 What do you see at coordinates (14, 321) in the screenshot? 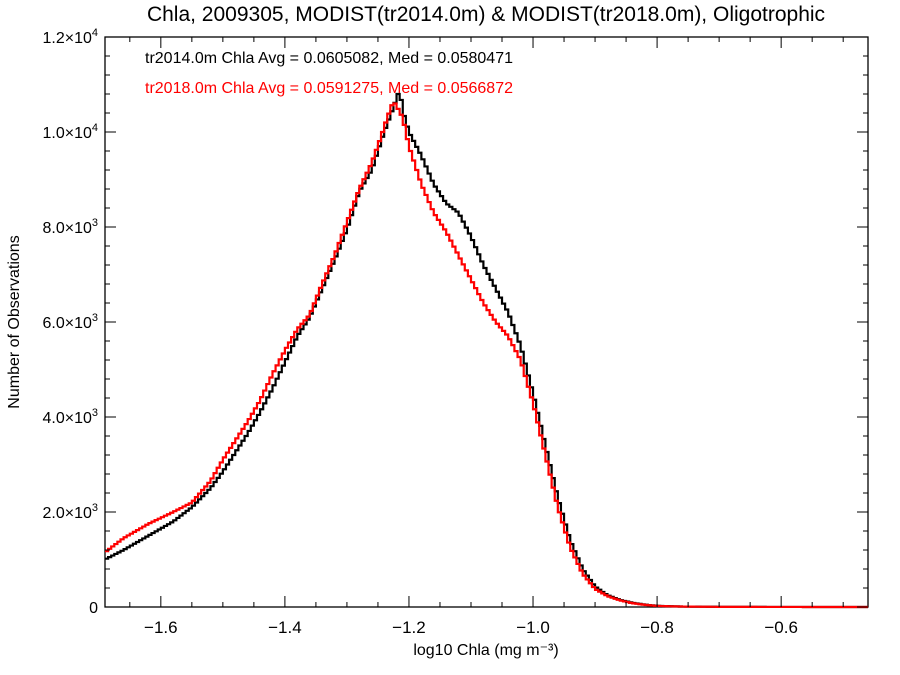
I see `y-axis-label: Number of Observations` at bounding box center [14, 321].